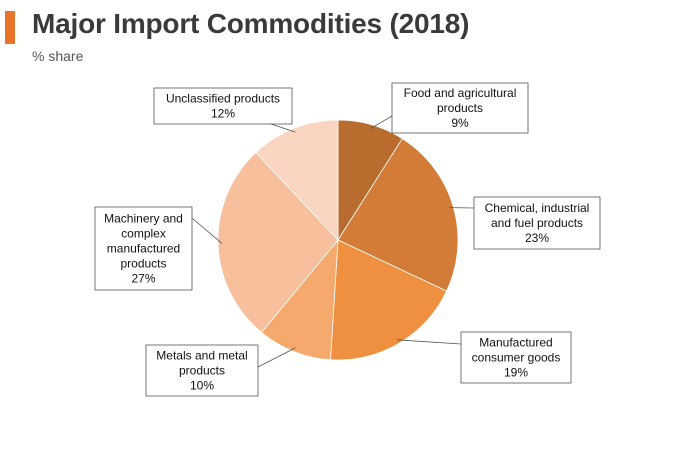 Image resolution: width=699 pixels, height=451 pixels. I want to click on slice-category-label: Manufactured, so click(515, 343).